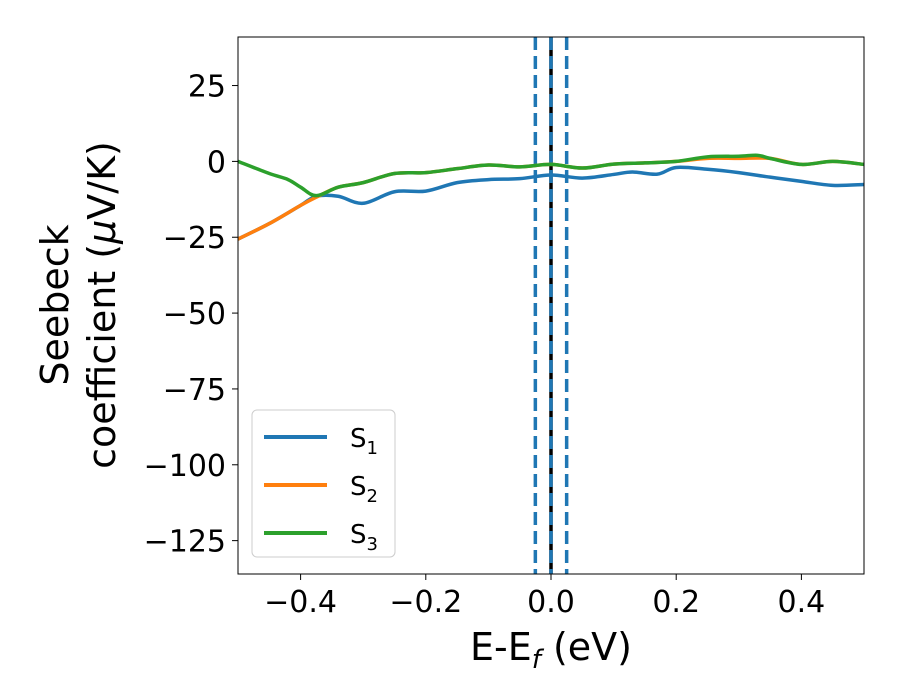  Describe the element at coordinates (802, 602) in the screenshot. I see `x-tick-label: 0.4` at that location.